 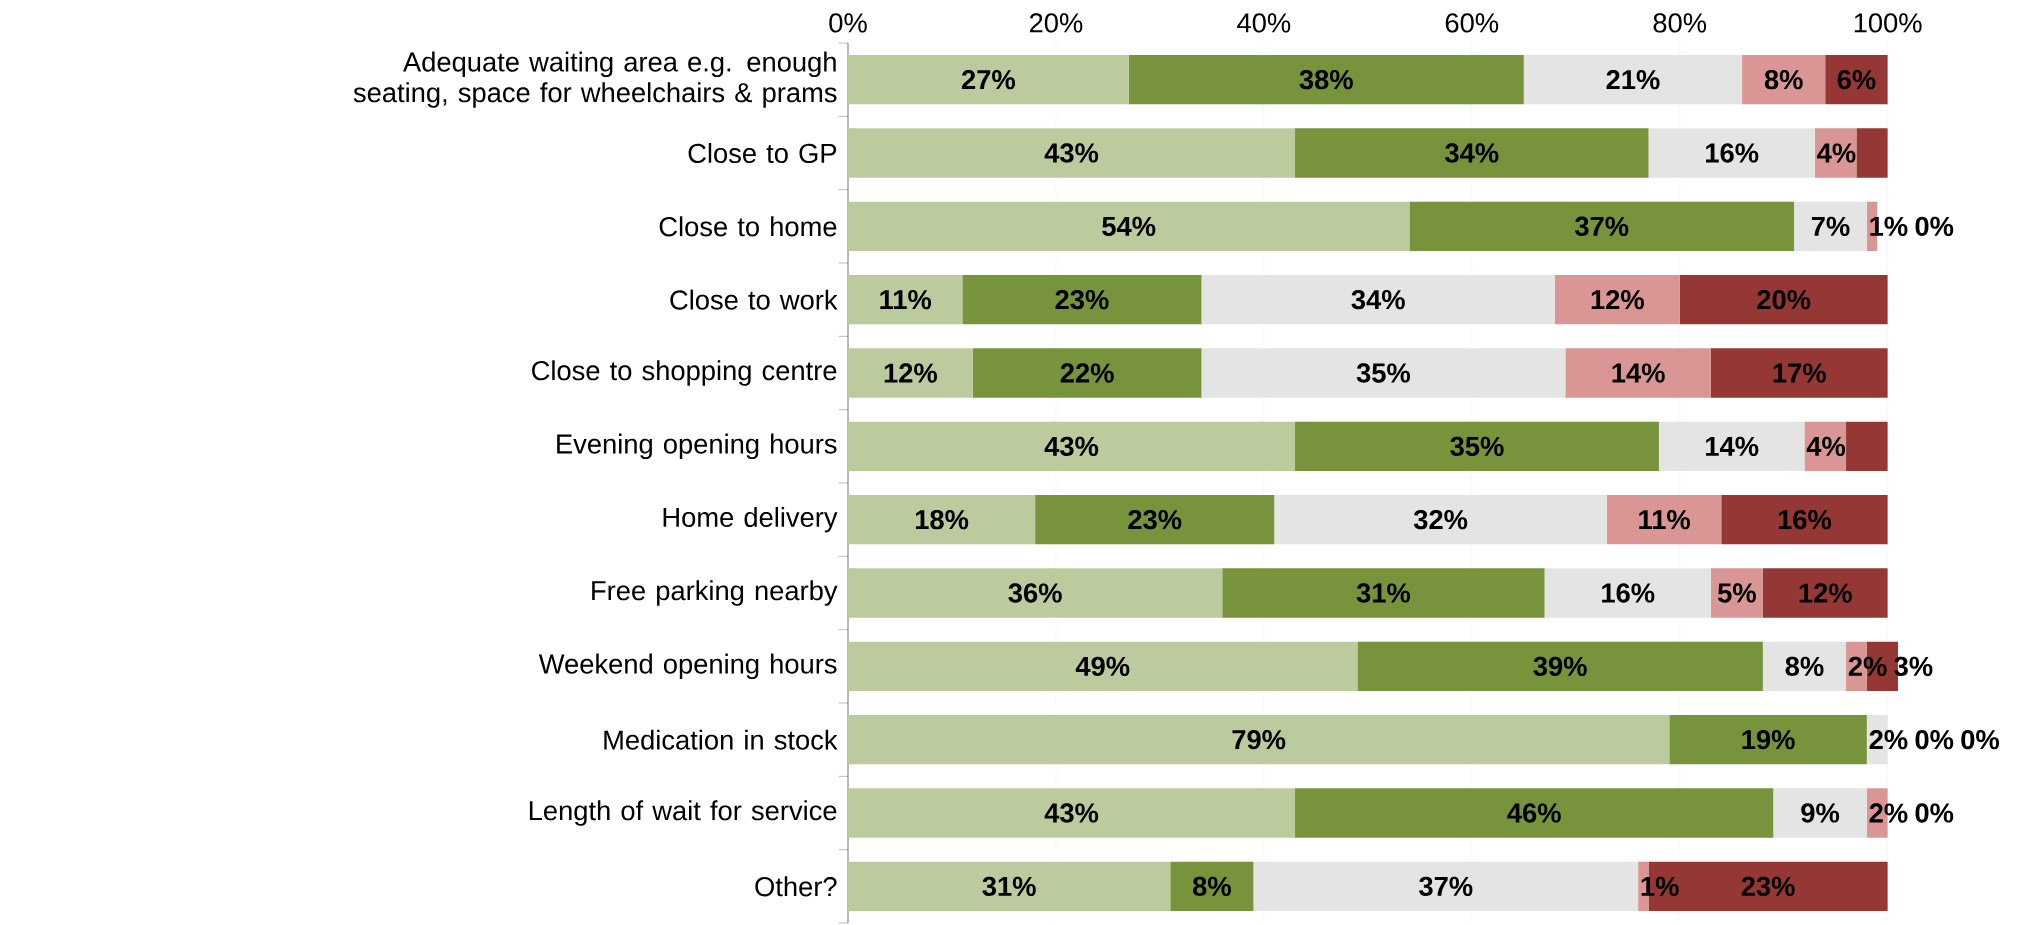 I want to click on data-label: 54%, so click(x=1129, y=226).